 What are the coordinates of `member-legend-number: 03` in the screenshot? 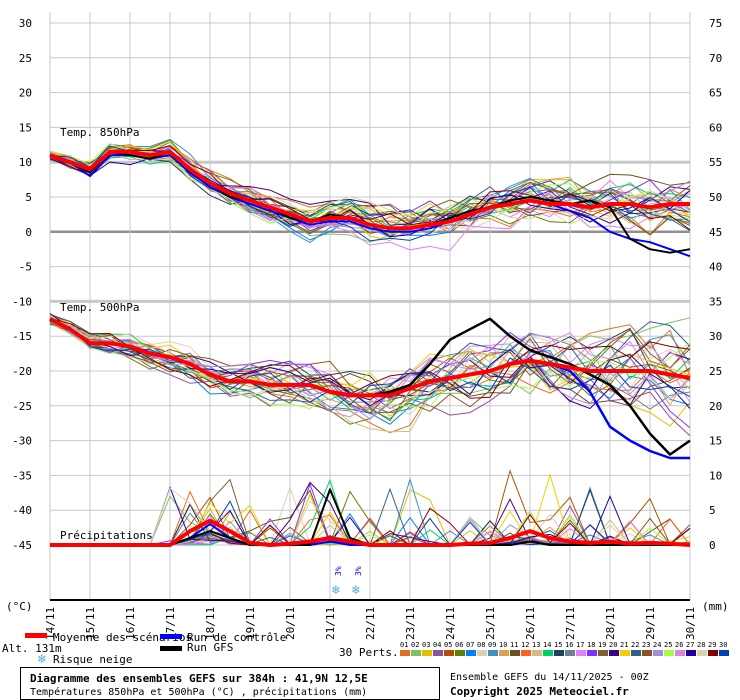 It's located at (426, 645).